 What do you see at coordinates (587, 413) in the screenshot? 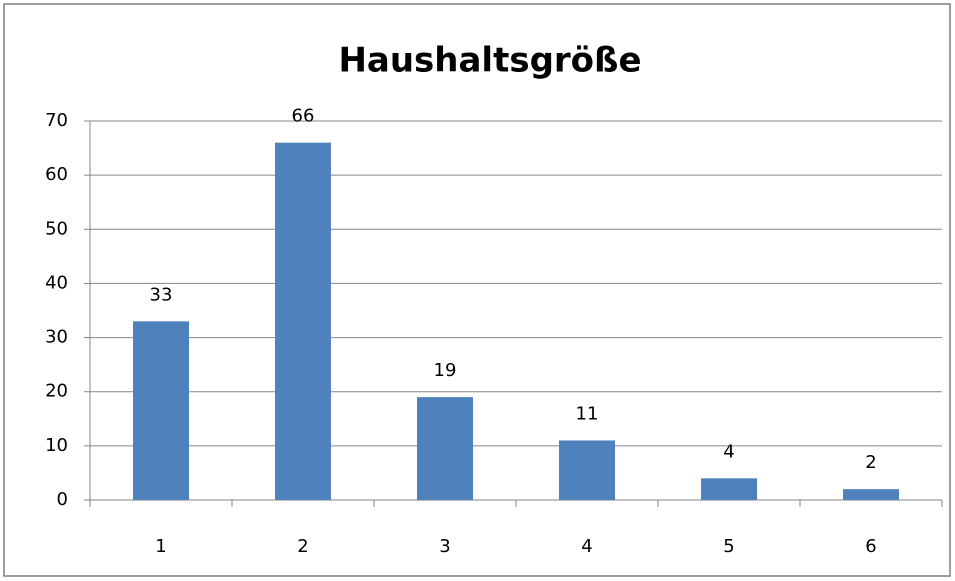
I see `data-label: 11` at bounding box center [587, 413].